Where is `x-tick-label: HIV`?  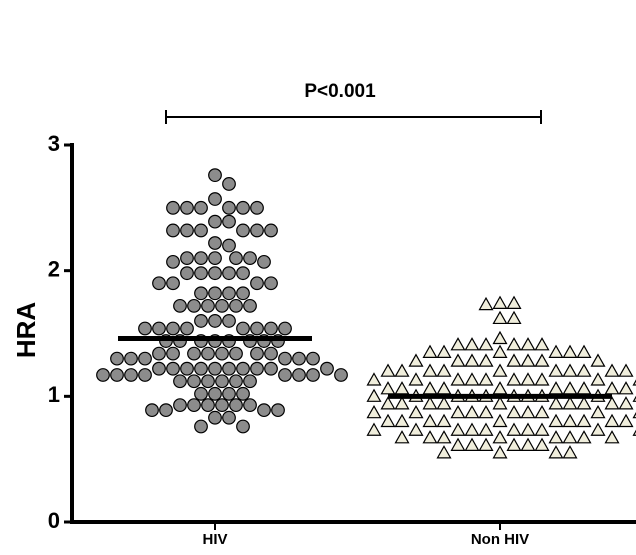
x-tick-label: HIV is located at coordinates (214, 539).